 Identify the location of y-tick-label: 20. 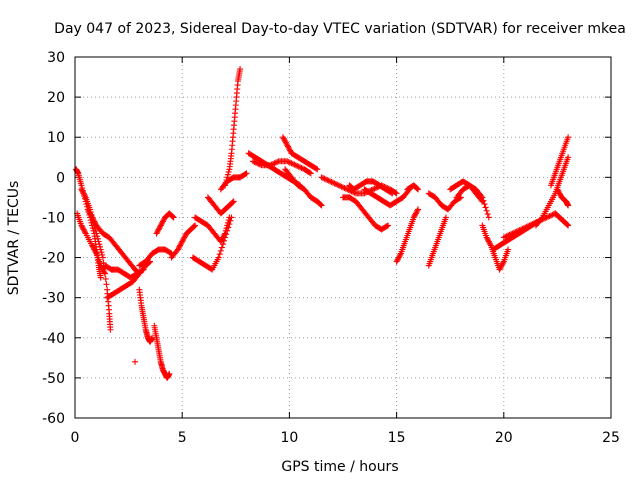
(56, 98).